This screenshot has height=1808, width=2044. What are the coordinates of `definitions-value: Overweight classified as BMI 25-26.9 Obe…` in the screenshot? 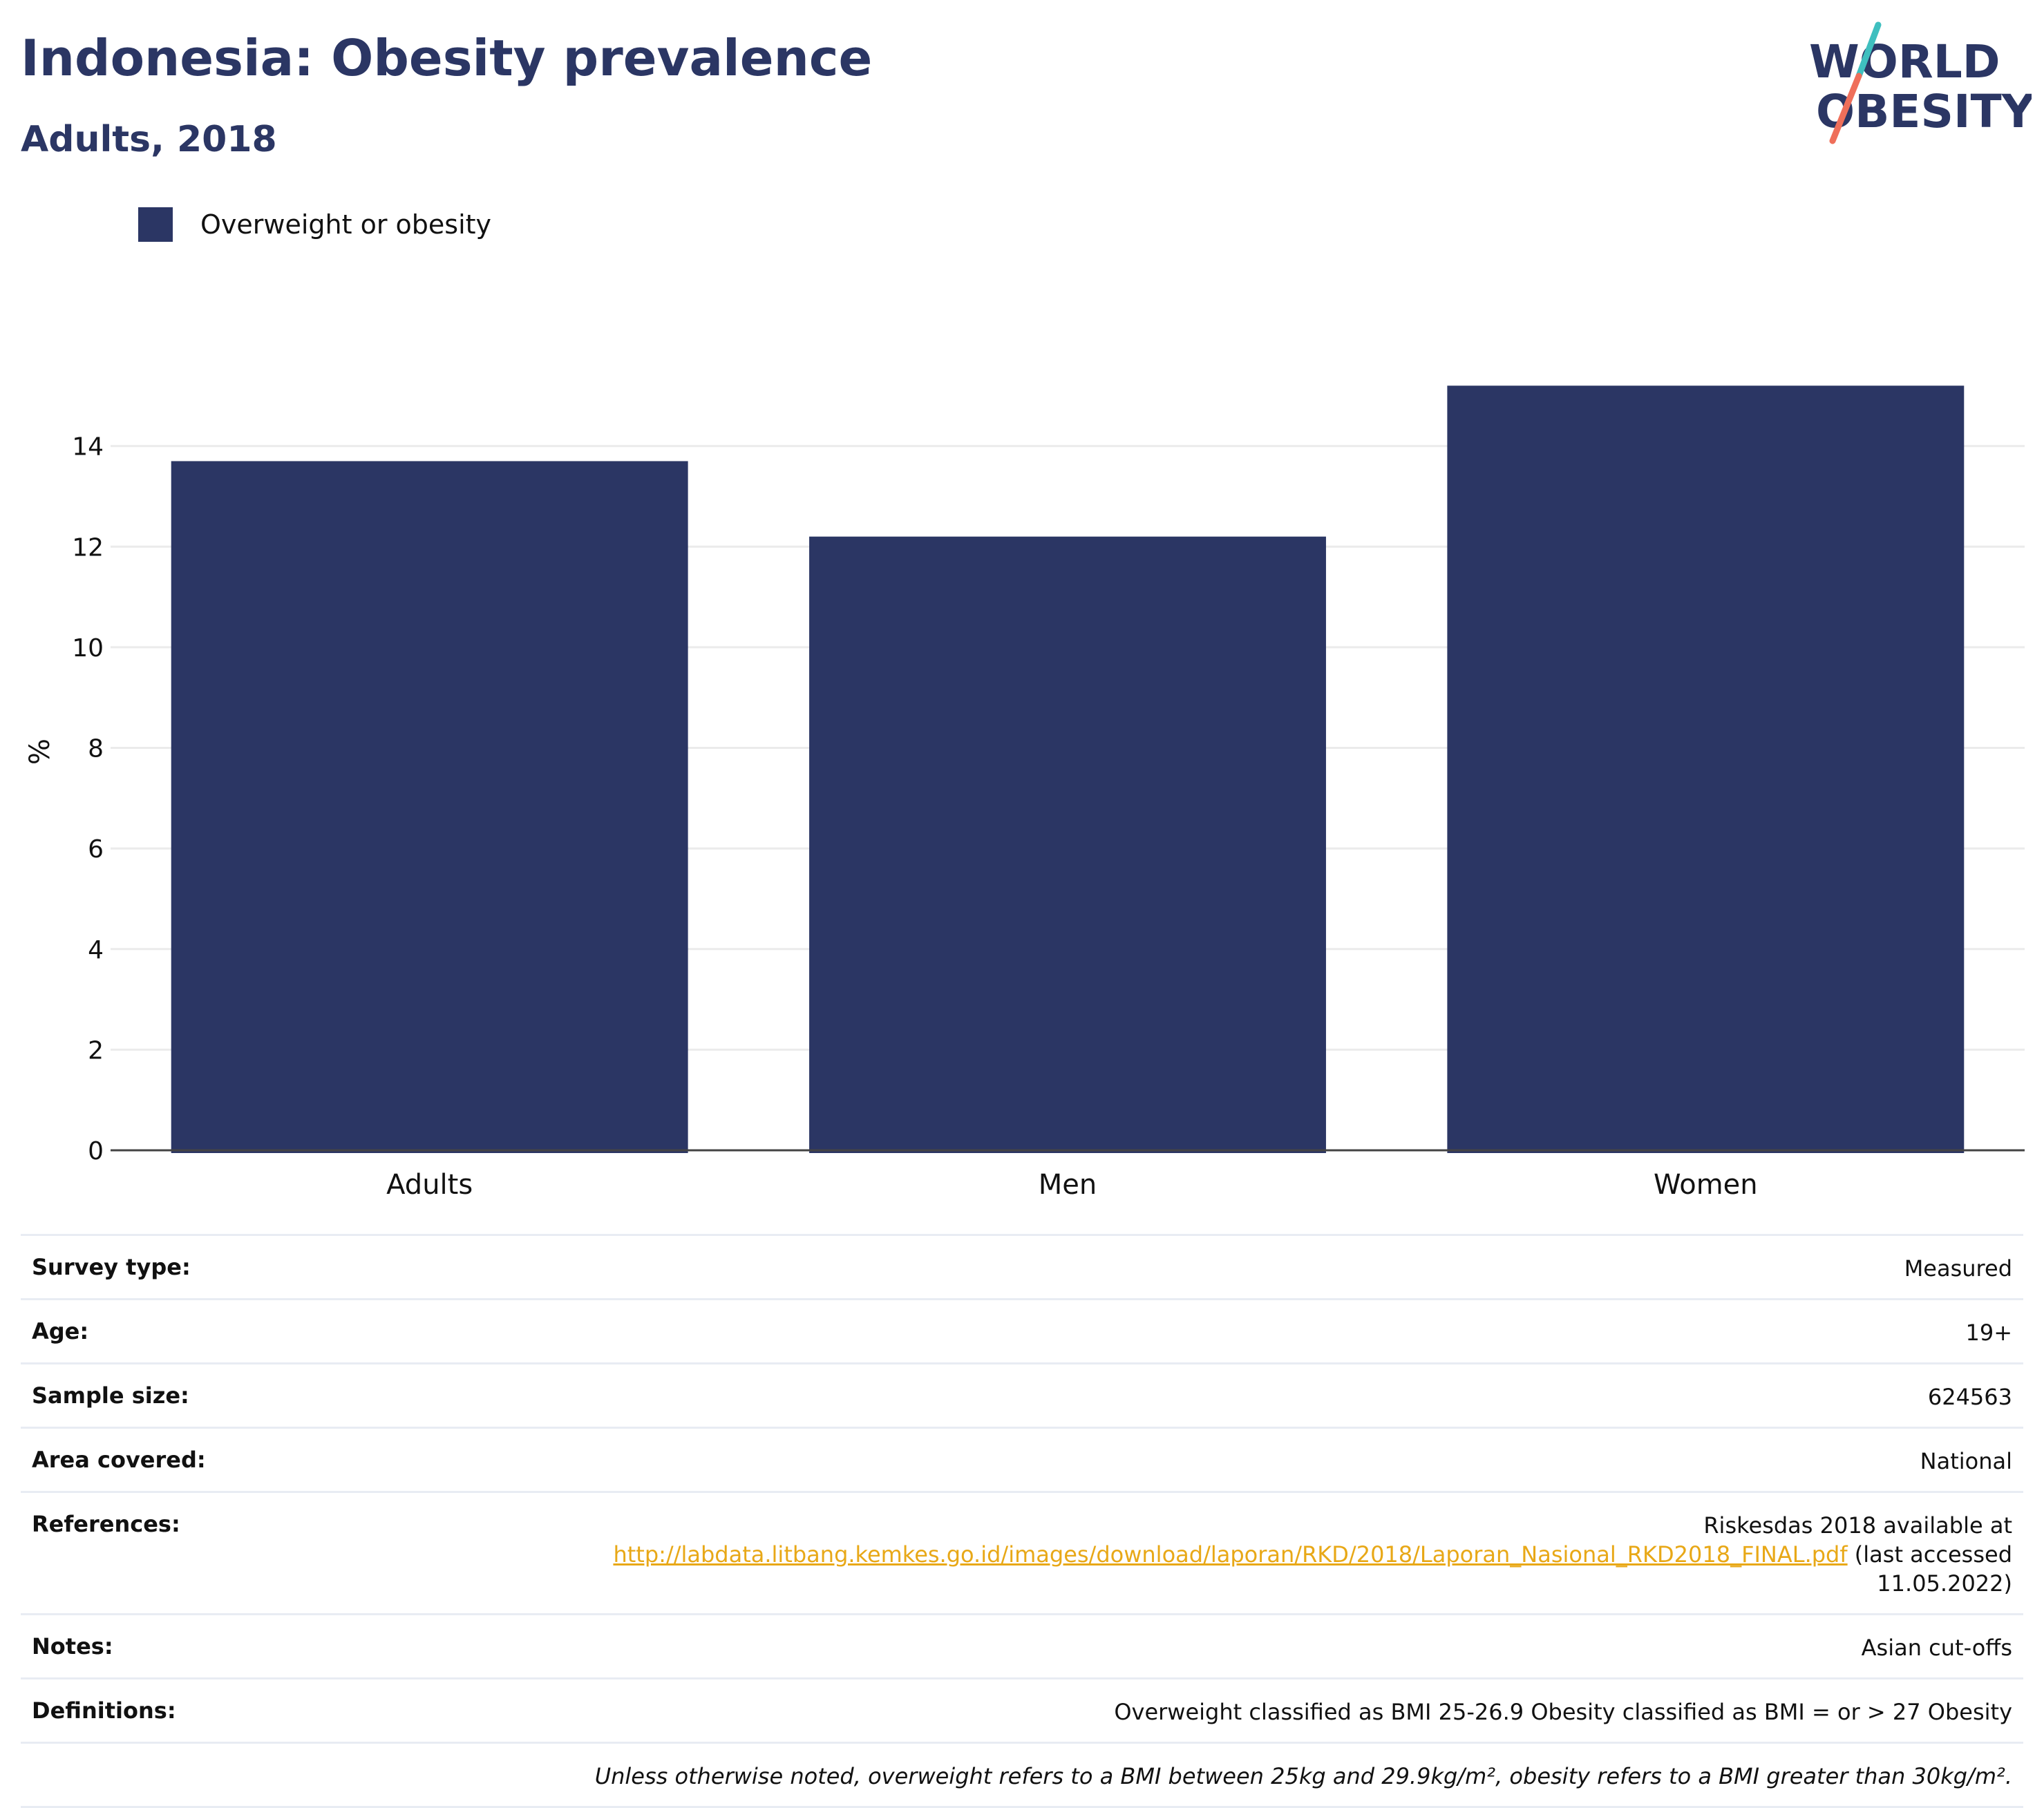 It's located at (1563, 1712).